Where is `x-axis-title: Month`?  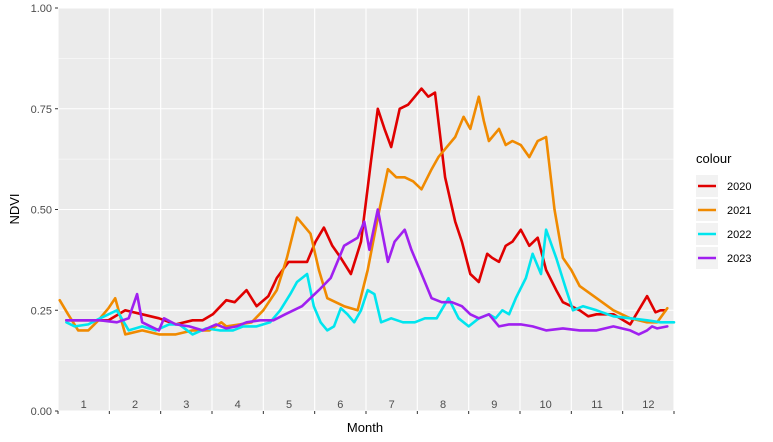 x-axis-title: Month is located at coordinates (365, 427).